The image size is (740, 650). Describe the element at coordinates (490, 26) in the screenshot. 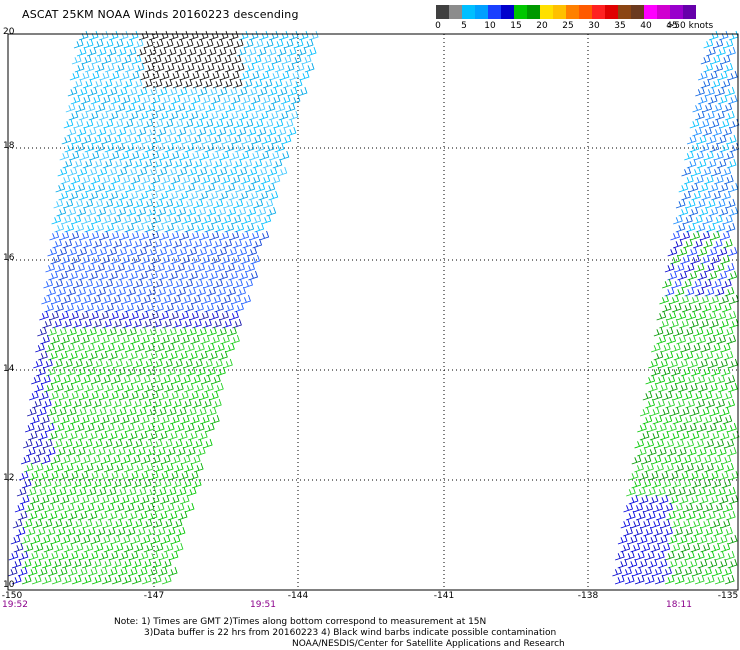

I see `legend-label: 10` at that location.